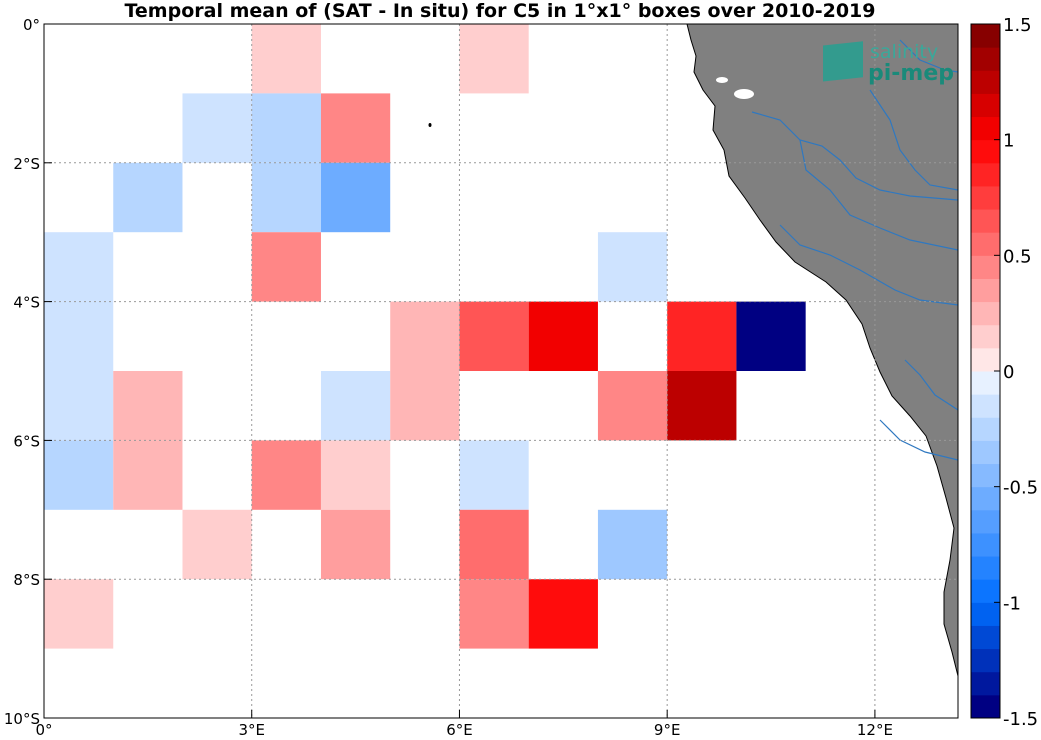 The image size is (1041, 740). I want to click on island, so click(430, 125).